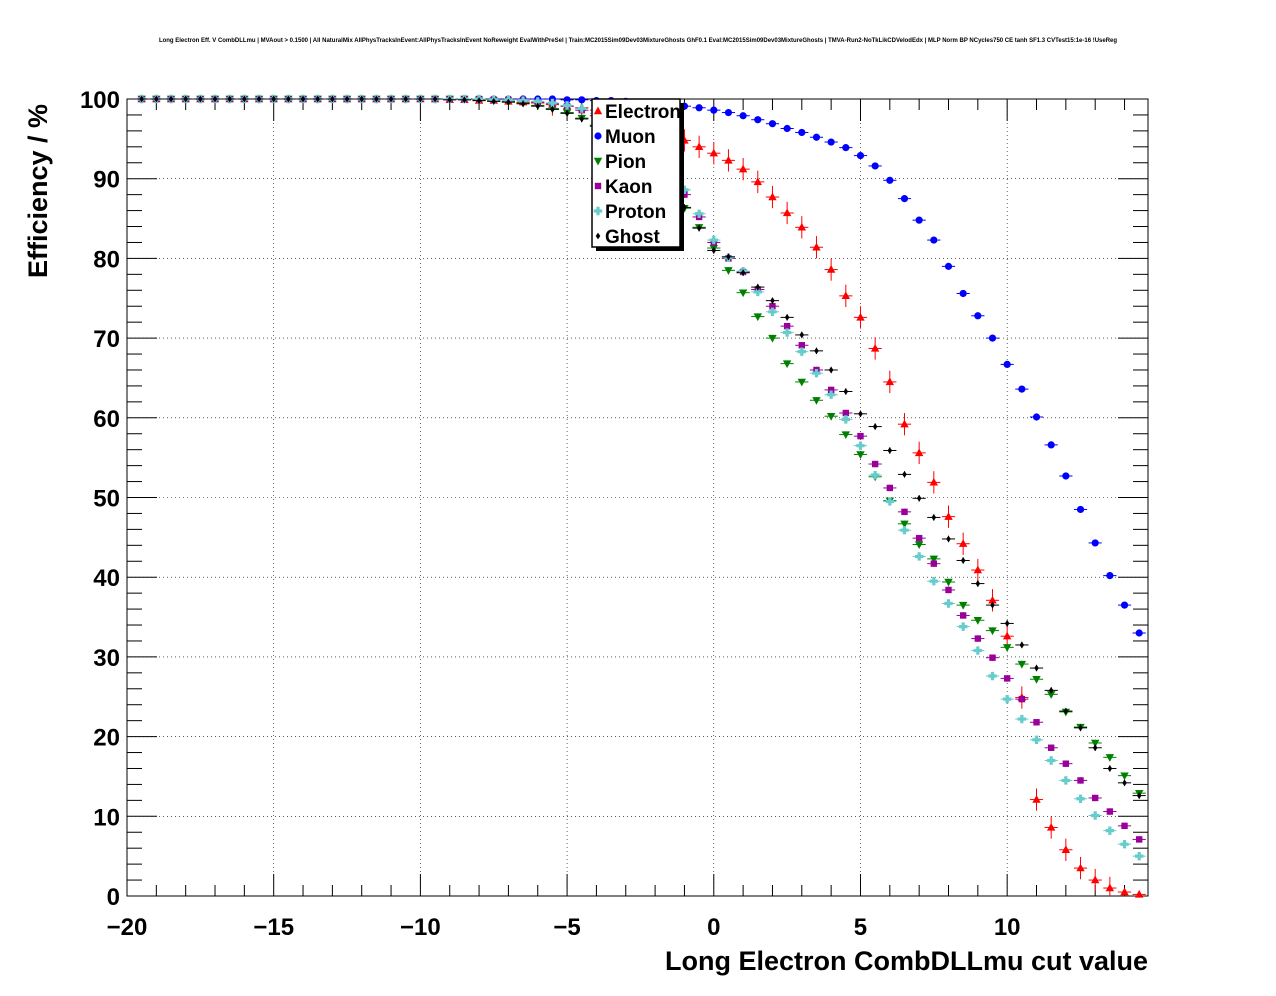 This screenshot has height=996, width=1276. What do you see at coordinates (598, 110) in the screenshot?
I see `legend-marker-electron` at bounding box center [598, 110].